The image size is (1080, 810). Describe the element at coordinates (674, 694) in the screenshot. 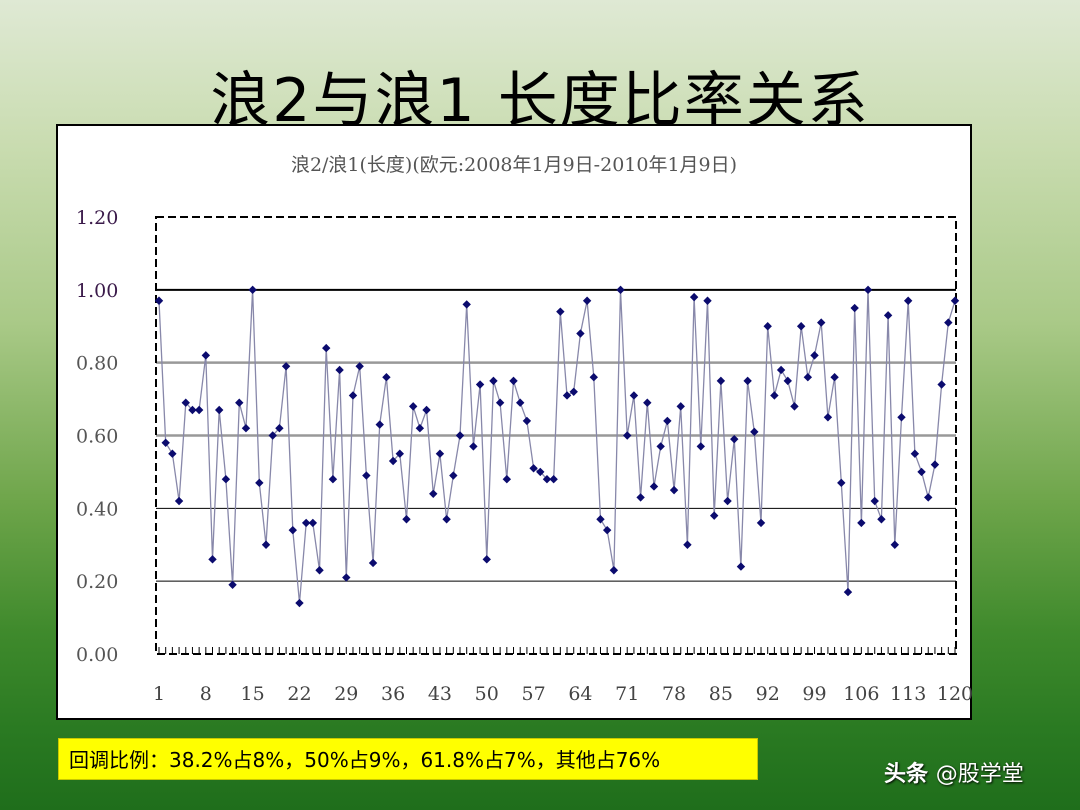

I see `x-tick-label: 78` at that location.